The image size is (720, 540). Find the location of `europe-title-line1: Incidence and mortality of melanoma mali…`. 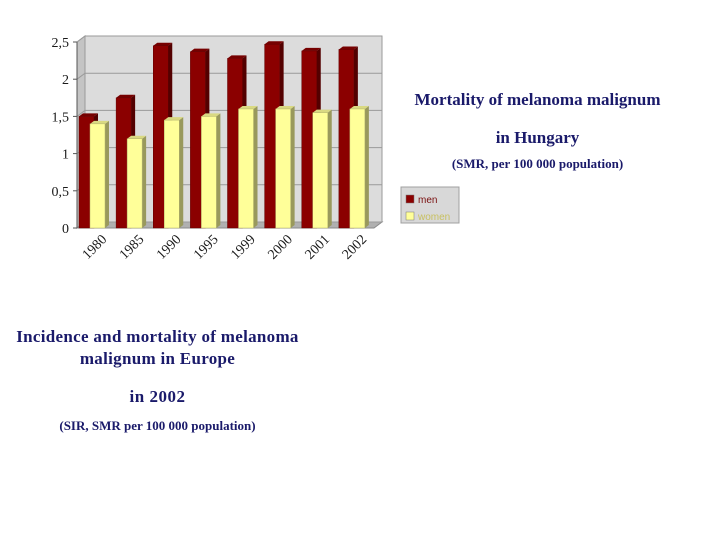

europe-title-line1: Incidence and mortality of melanoma mali… is located at coordinates (157, 347).